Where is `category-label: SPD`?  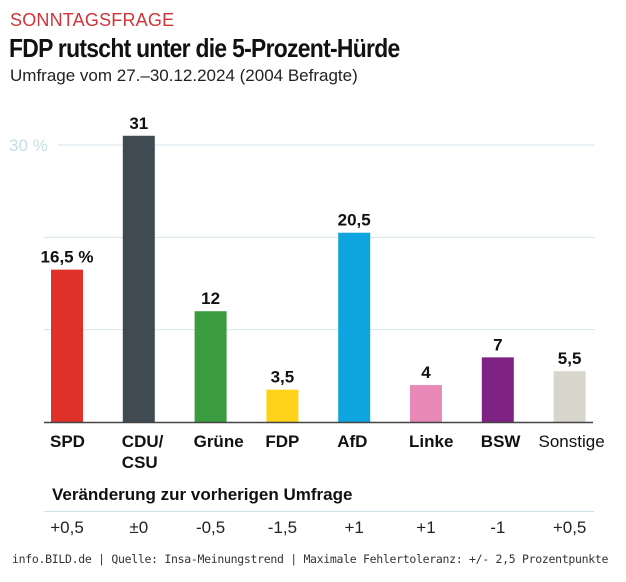 category-label: SPD is located at coordinates (67, 441).